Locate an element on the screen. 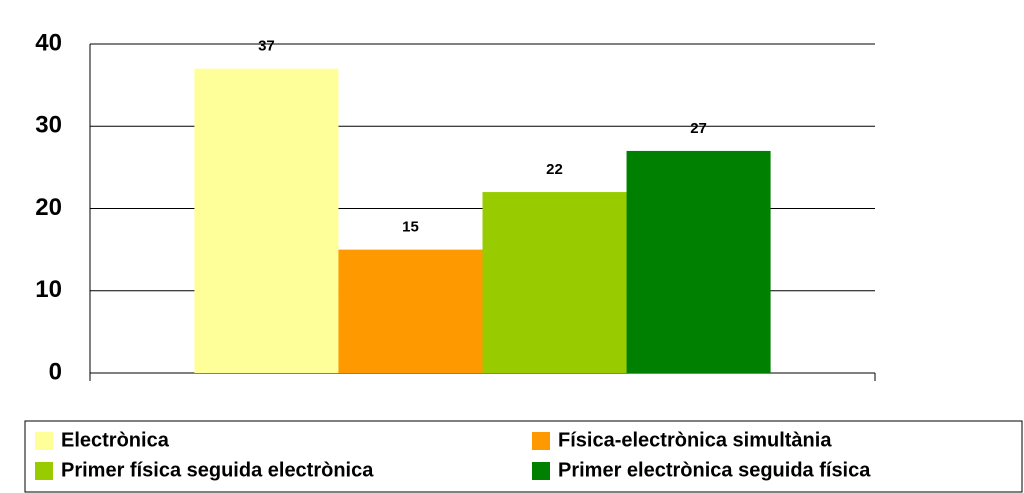 Image resolution: width=1024 pixels, height=493 pixels. y-tick-label: 30 is located at coordinates (48, 125).